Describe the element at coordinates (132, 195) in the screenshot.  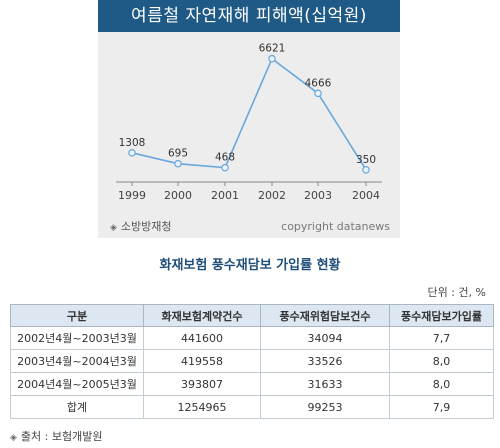
I see `x-tick-label: 1999` at that location.